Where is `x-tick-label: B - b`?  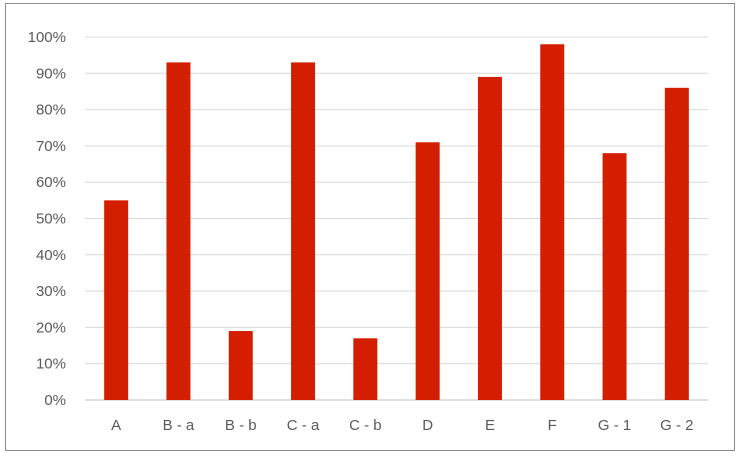 x-tick-label: B - b is located at coordinates (241, 425).